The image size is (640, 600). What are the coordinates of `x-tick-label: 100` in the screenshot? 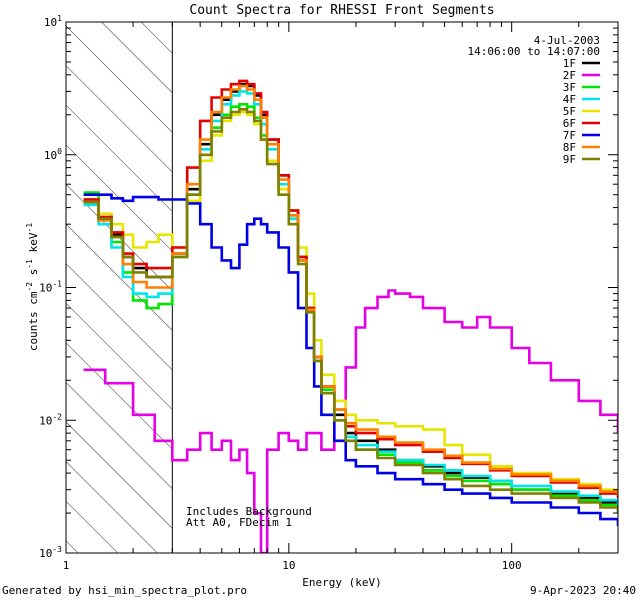 It's located at (512, 565).